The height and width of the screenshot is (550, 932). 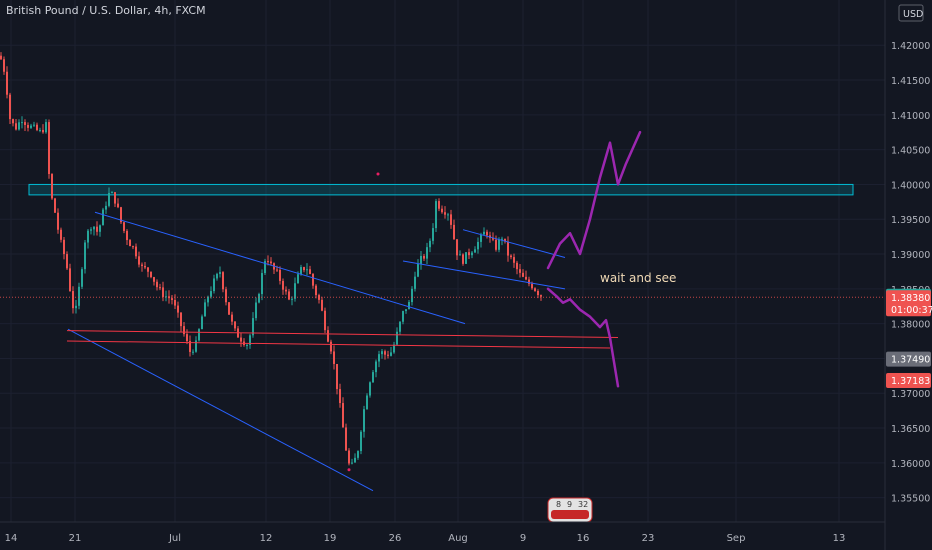 I want to click on bearish-projection, so click(x=583, y=337).